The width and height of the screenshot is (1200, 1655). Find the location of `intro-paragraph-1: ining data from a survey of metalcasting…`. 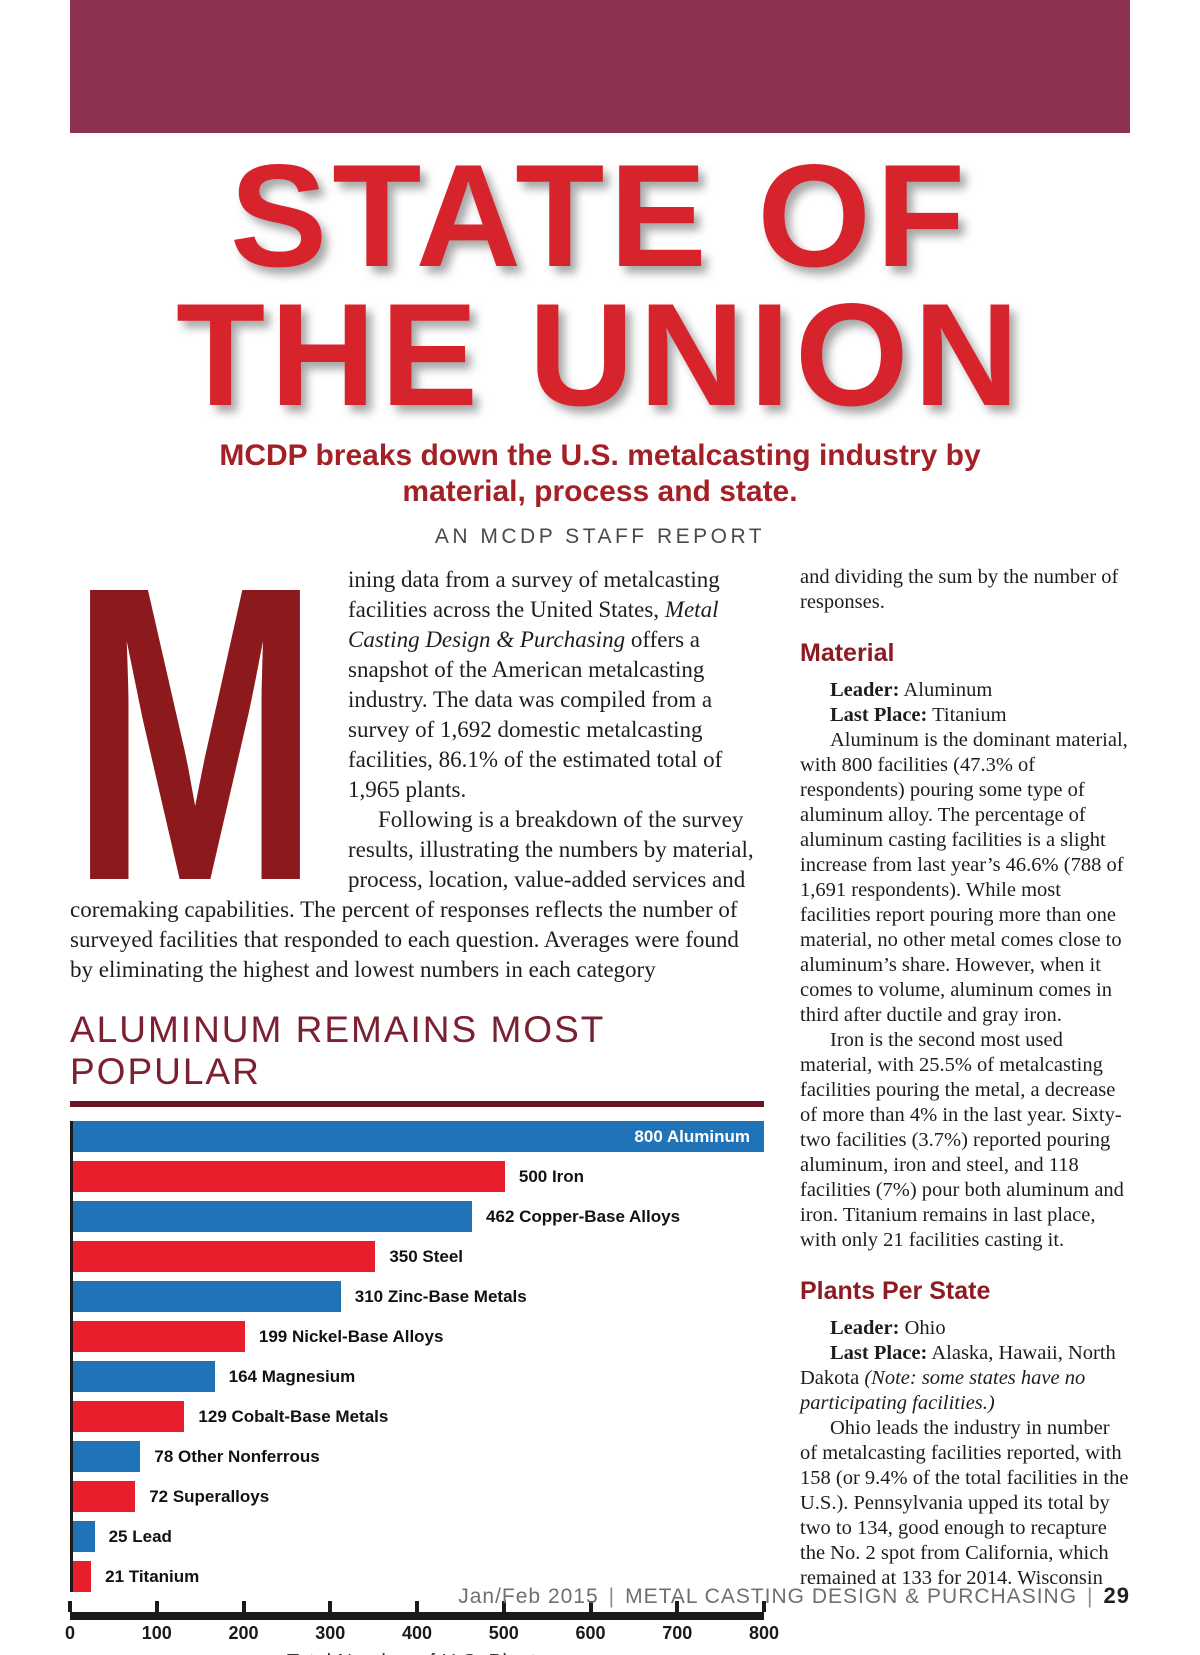

intro-paragraph-1: ining data from a survey of metalcasting… is located at coordinates (535, 685).